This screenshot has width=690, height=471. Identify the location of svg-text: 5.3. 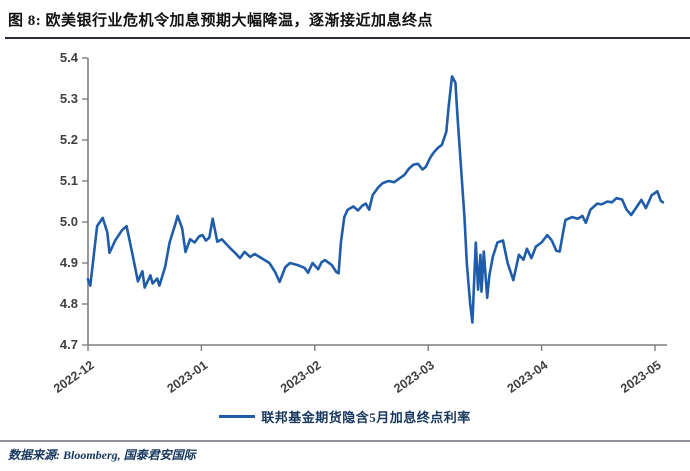
(69, 98).